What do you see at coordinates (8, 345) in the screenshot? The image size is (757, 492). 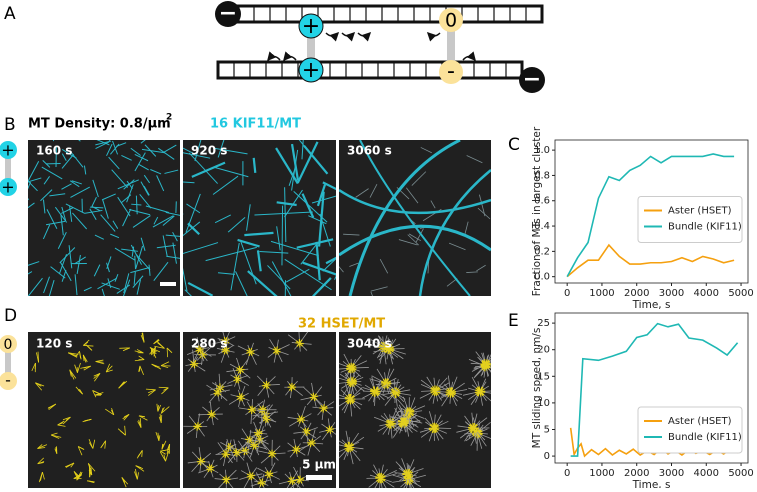 I see `icon-sign: 0` at bounding box center [8, 345].